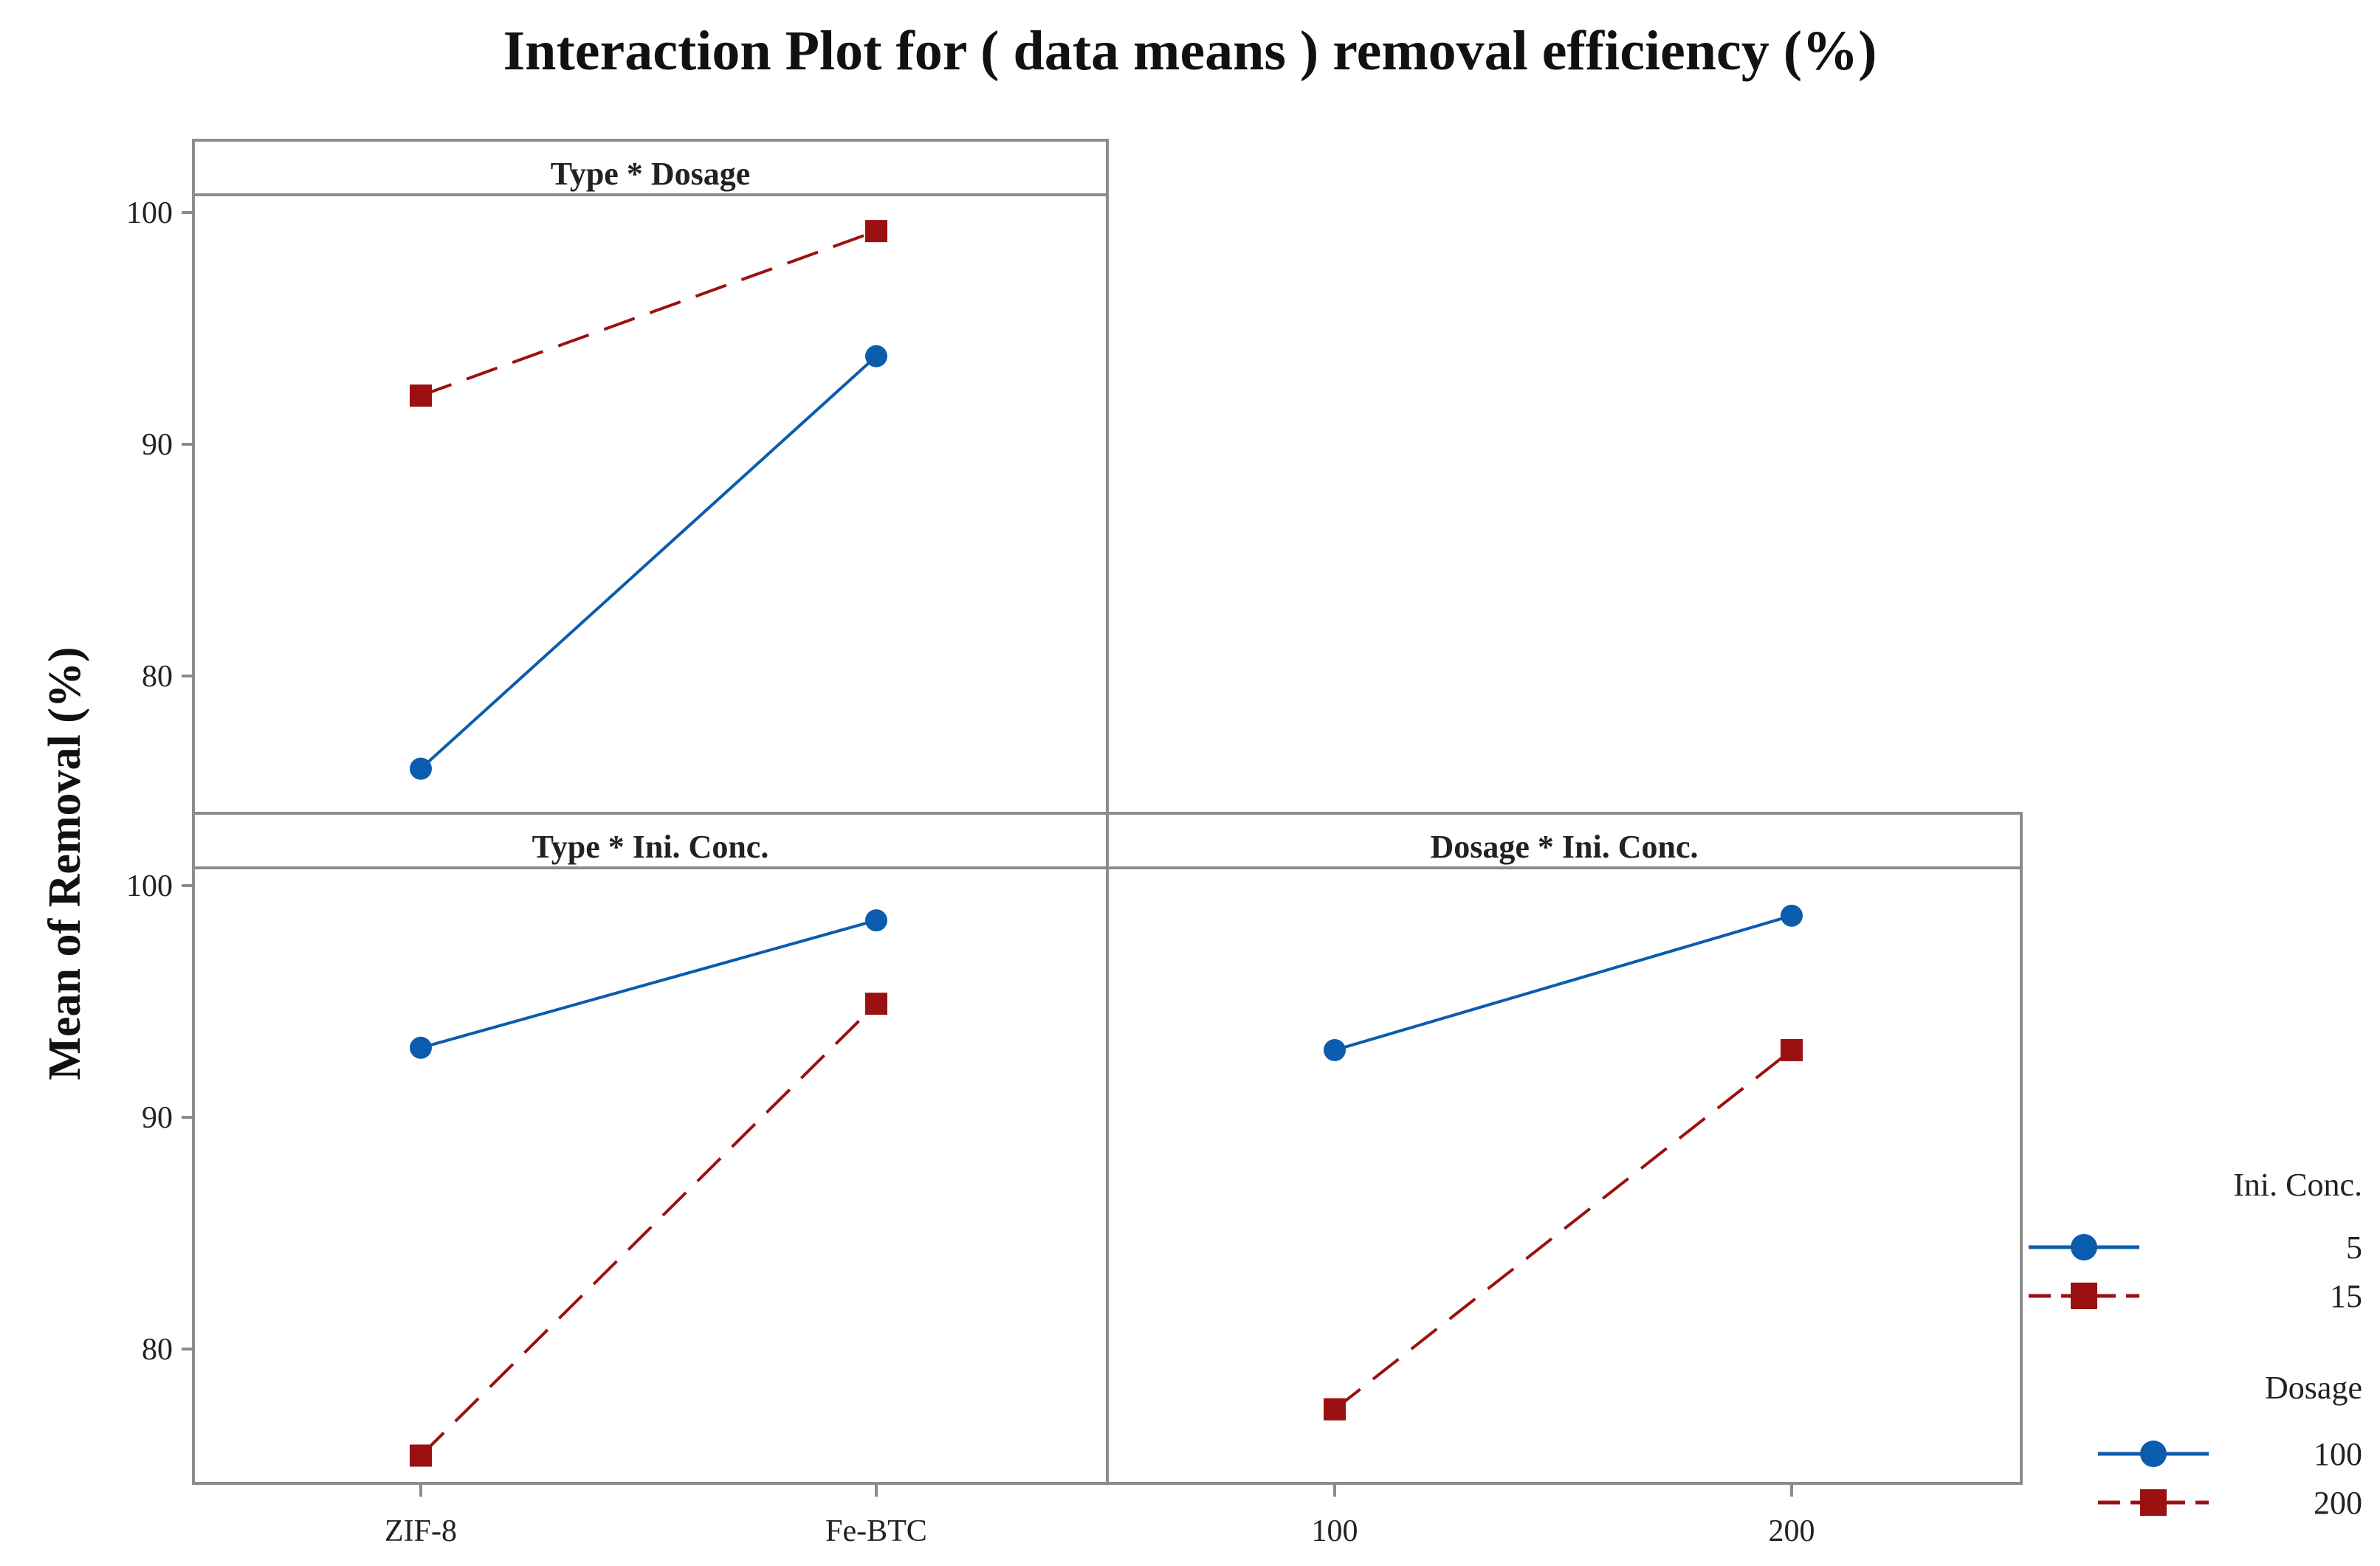  Describe the element at coordinates (65, 863) in the screenshot. I see `y-axis-label: Mean of Removal (%)` at that location.